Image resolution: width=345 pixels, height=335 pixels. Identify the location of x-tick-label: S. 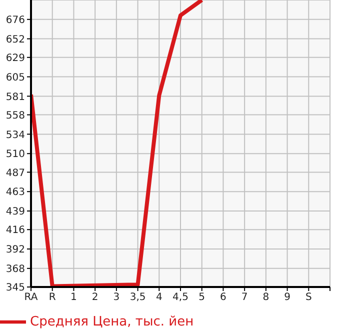
(308, 298).